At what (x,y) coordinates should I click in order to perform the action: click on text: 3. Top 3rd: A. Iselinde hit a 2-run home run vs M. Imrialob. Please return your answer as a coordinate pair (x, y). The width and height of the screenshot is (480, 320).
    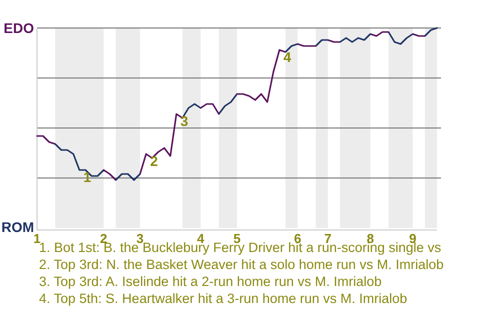
    Looking at the image, I should click on (210, 281).